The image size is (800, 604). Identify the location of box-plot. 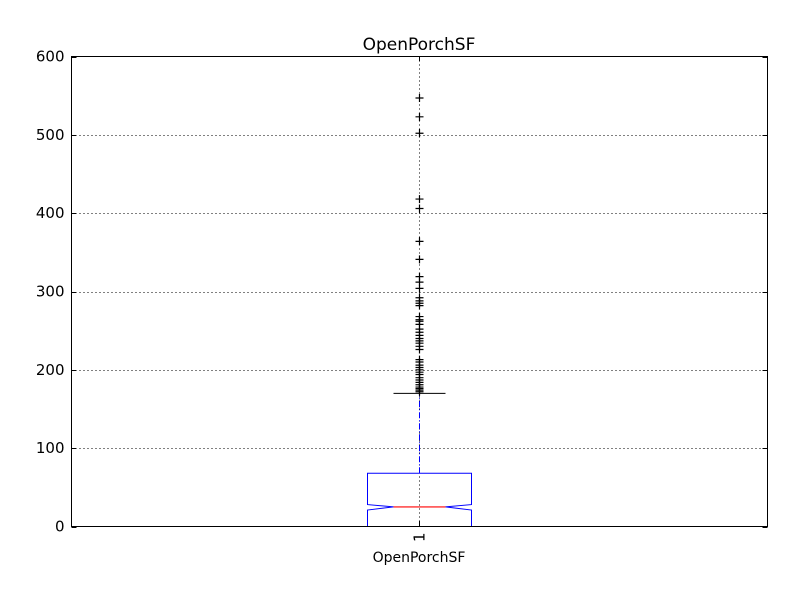
(419, 459).